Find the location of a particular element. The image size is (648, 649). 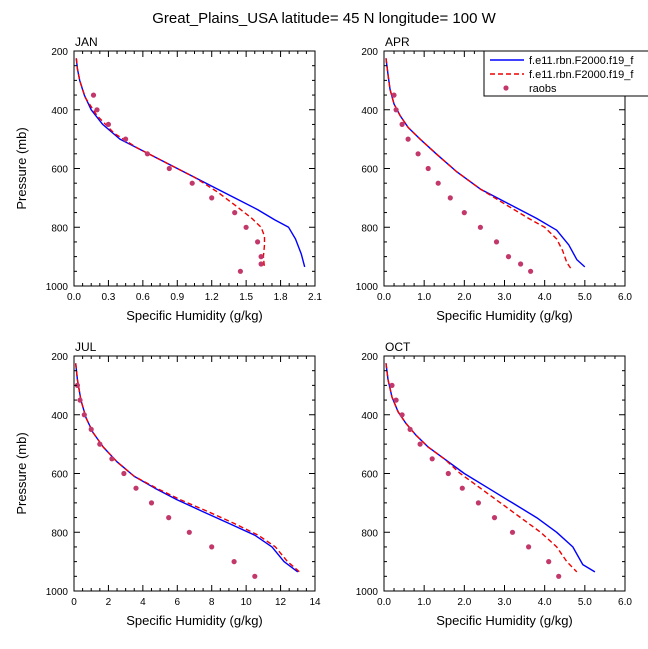

panel-title: JUL is located at coordinates (86, 347).